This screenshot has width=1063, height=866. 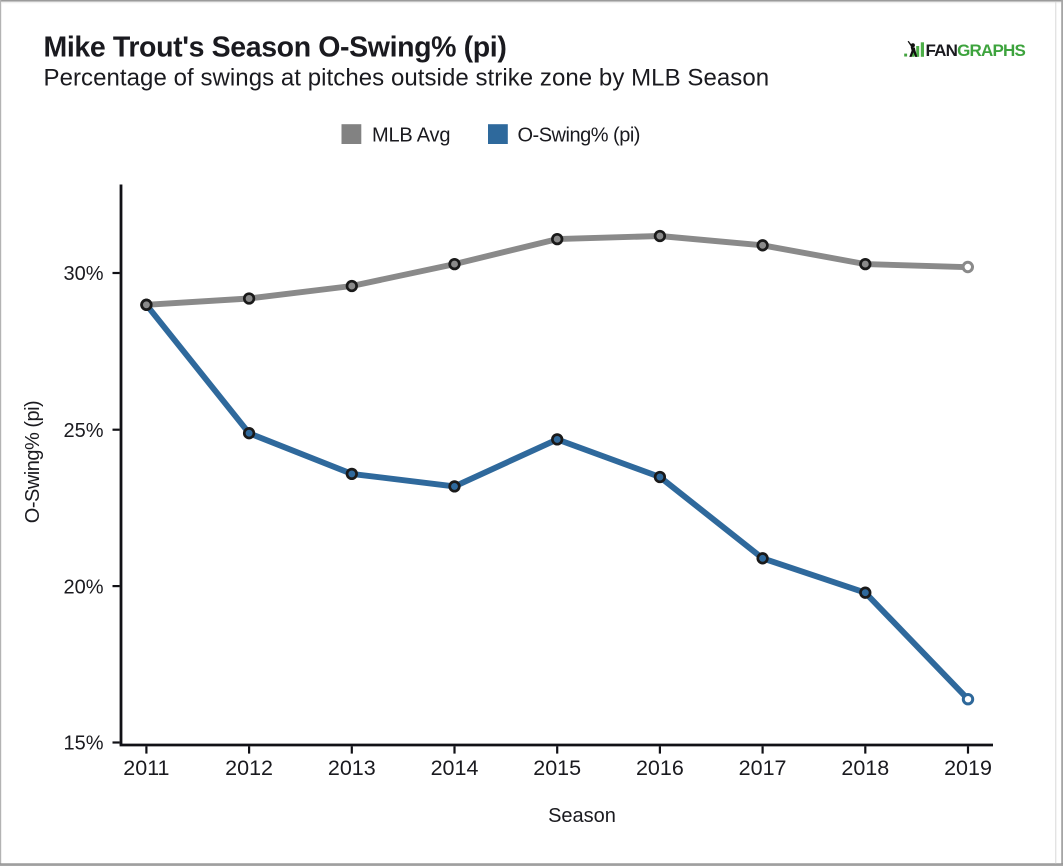 What do you see at coordinates (557, 768) in the screenshot?
I see `svg-text: 2015` at bounding box center [557, 768].